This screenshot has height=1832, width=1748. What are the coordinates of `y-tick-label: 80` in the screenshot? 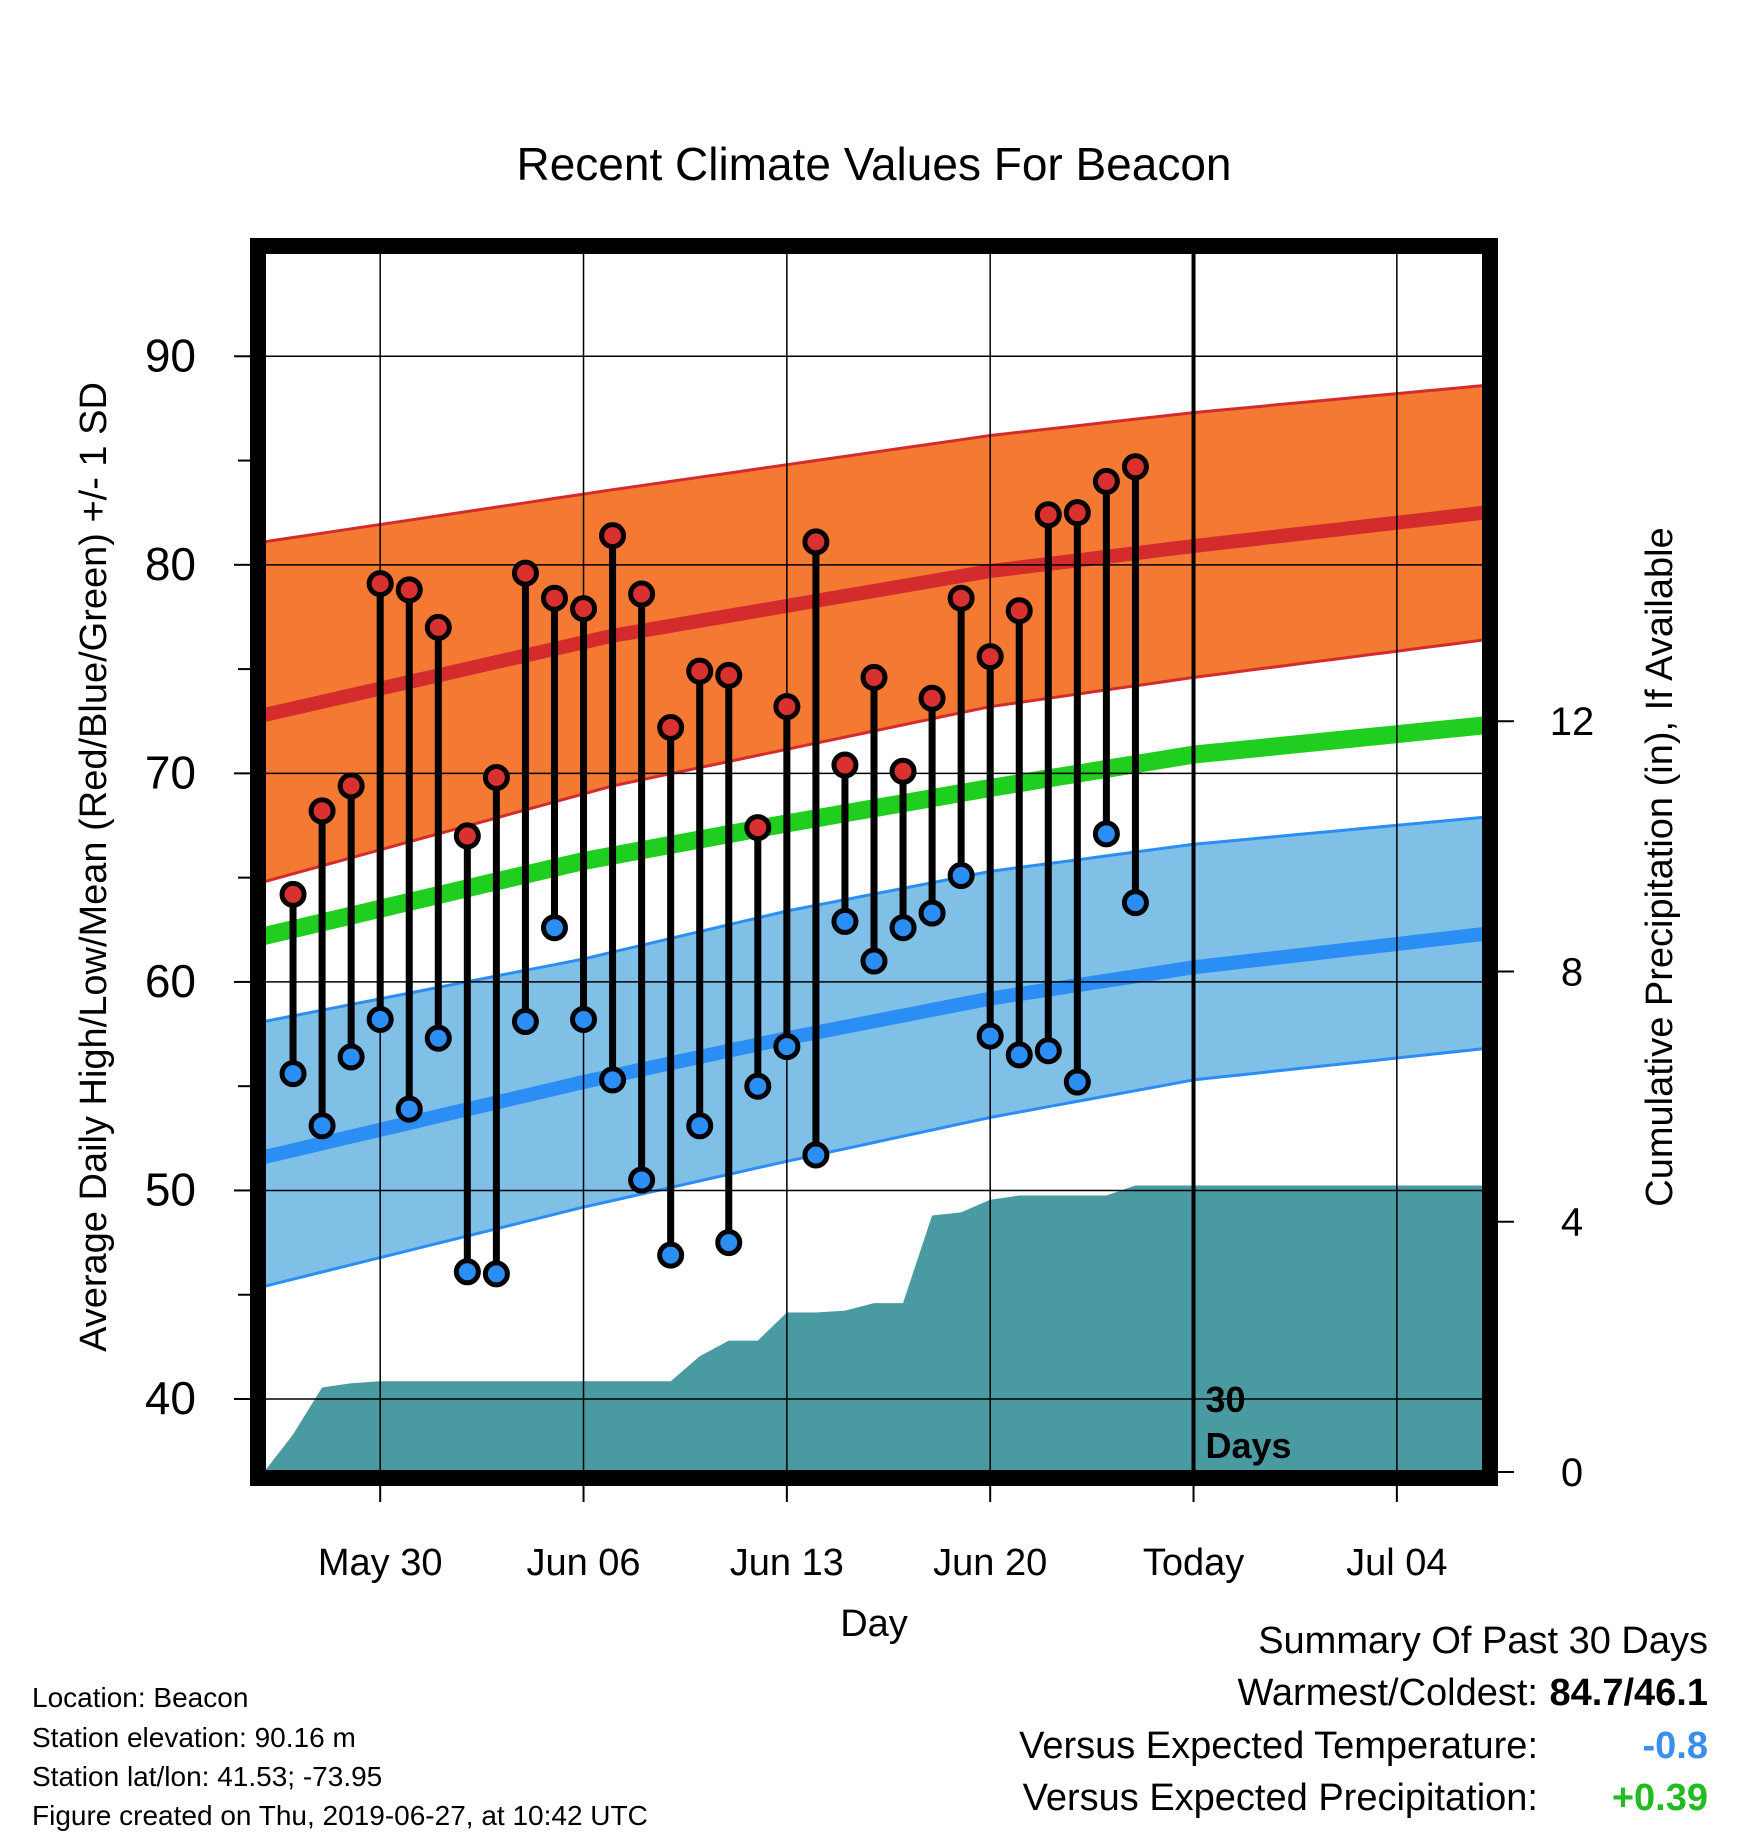 It's located at (170, 564).